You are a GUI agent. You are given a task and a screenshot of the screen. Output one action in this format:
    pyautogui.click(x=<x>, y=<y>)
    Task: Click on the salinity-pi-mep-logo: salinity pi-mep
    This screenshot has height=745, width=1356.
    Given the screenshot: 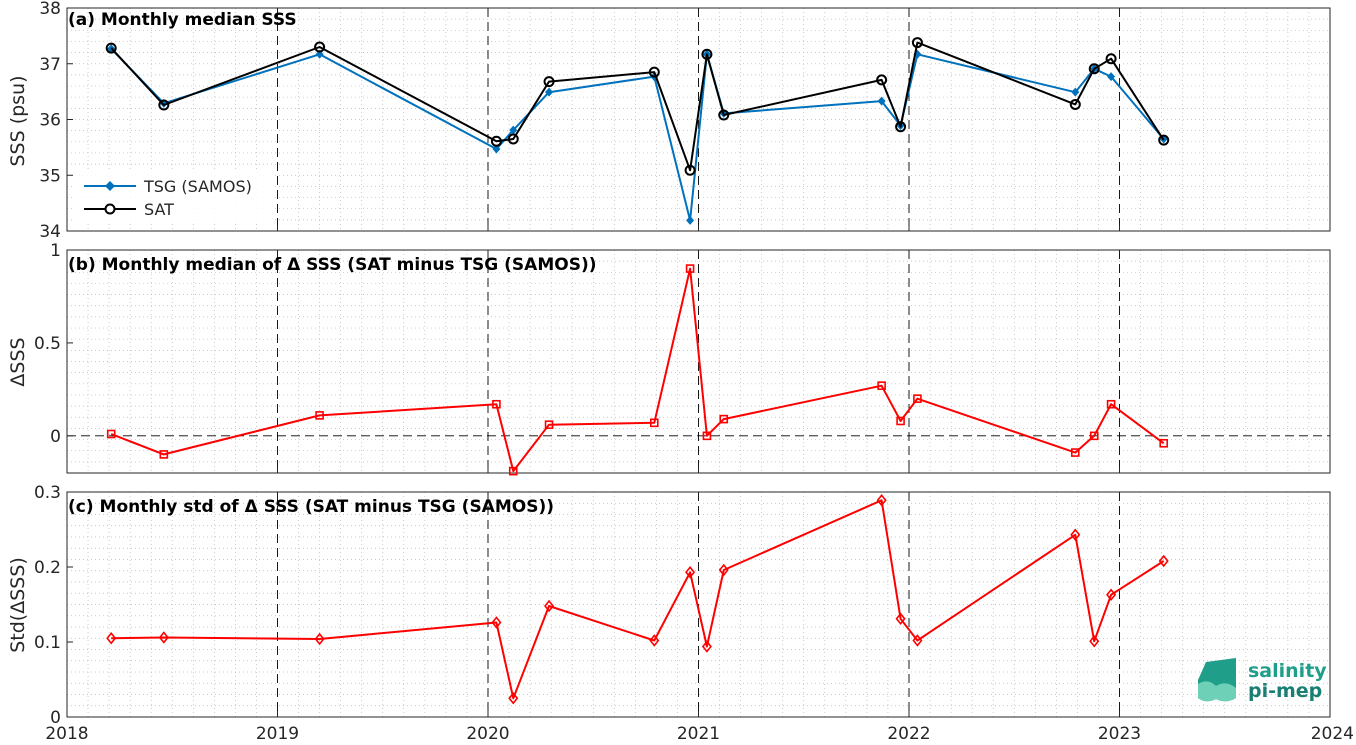 What is the action you would take?
    pyautogui.click(x=1262, y=680)
    